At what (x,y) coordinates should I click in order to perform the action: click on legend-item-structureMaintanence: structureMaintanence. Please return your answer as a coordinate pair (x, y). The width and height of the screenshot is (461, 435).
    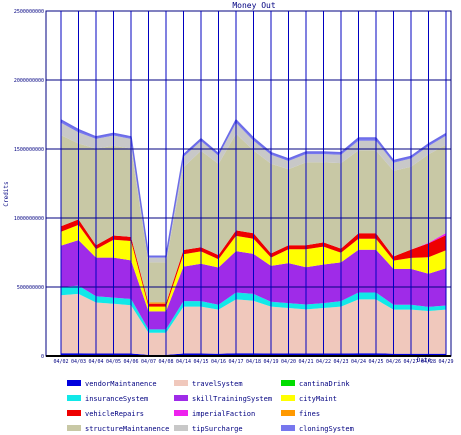
    Looking at the image, I should click on (118, 429).